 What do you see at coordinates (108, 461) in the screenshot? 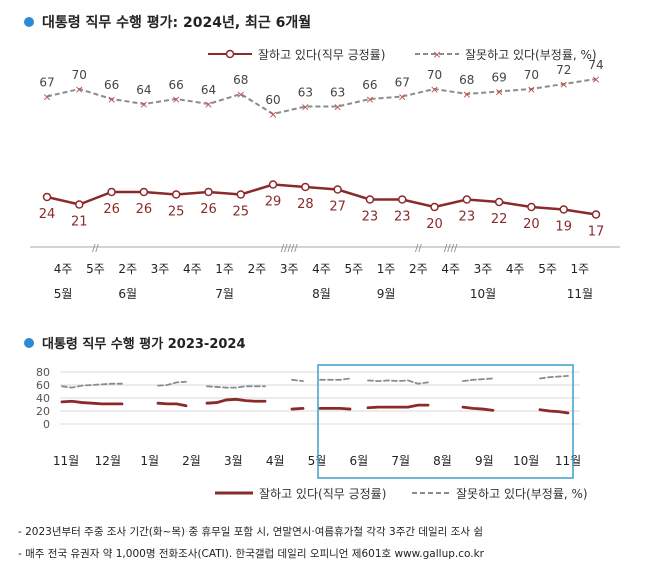
I see `x-tick-month-label: 12월` at bounding box center [108, 461].